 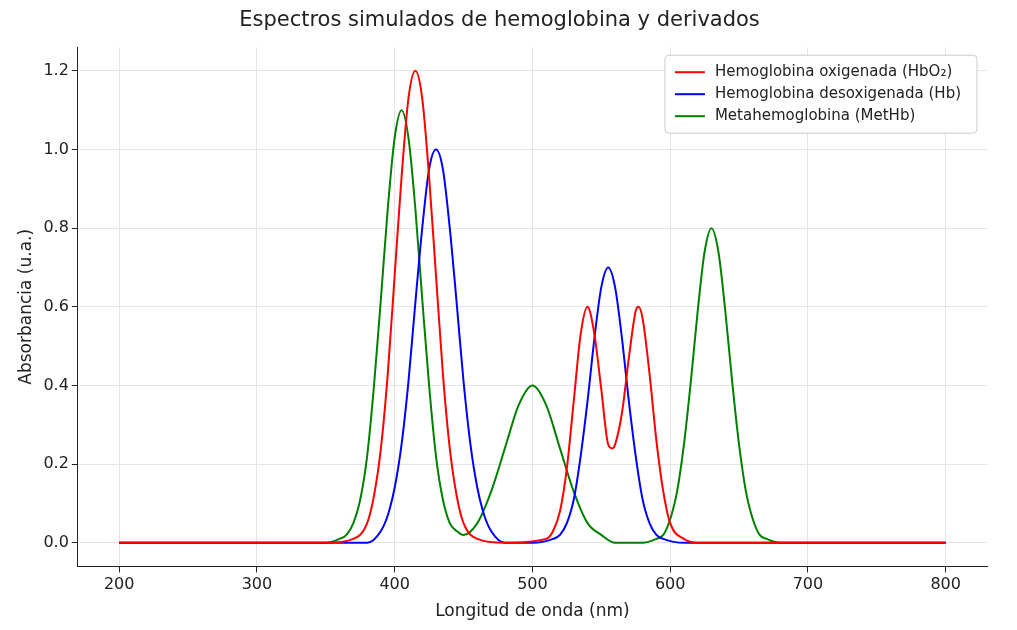 I want to click on y-tick-label: 0.2, so click(x=56, y=463).